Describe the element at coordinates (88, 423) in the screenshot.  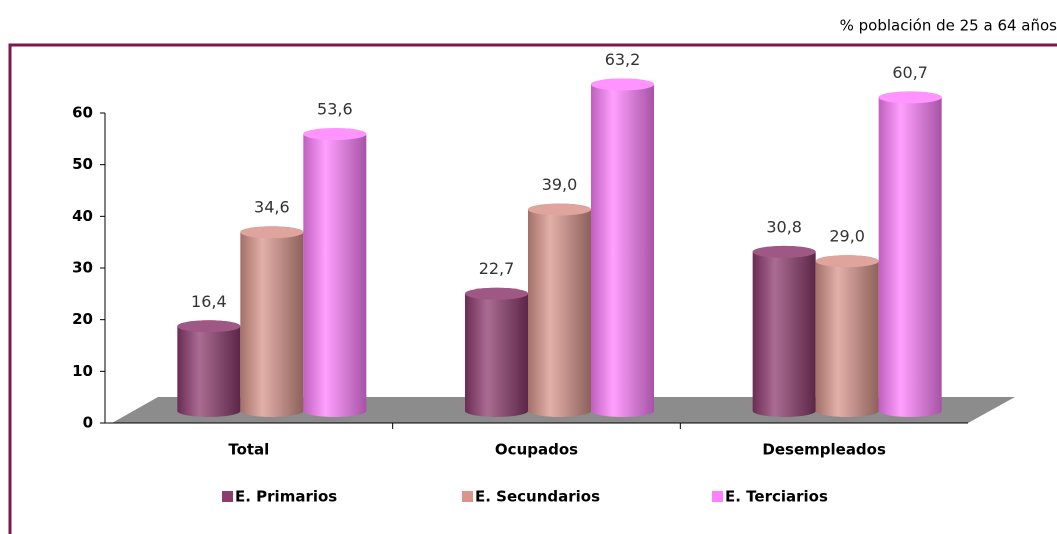
I see `y-tick-label: 0` at that location.